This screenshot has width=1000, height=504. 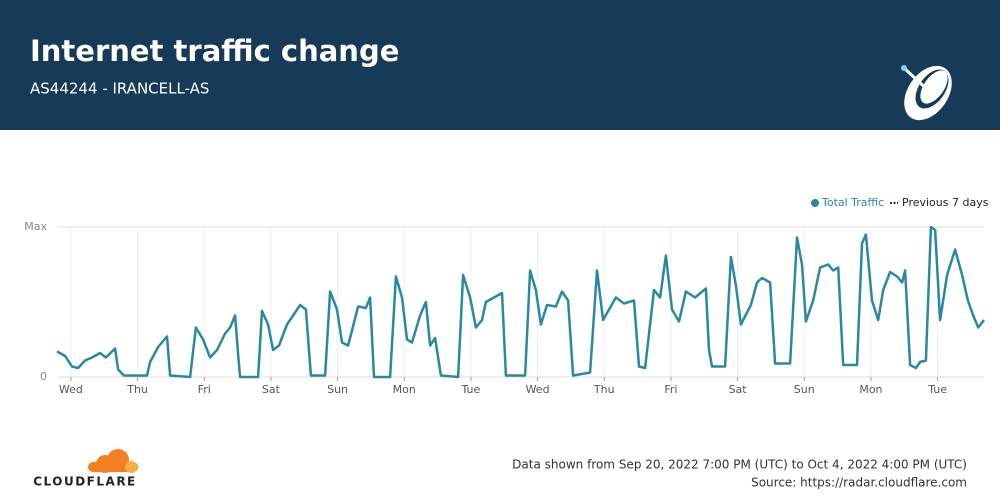 What do you see at coordinates (119, 89) in the screenshot?
I see `chart-subtitle: AS44244 - IRANCELL-AS` at bounding box center [119, 89].